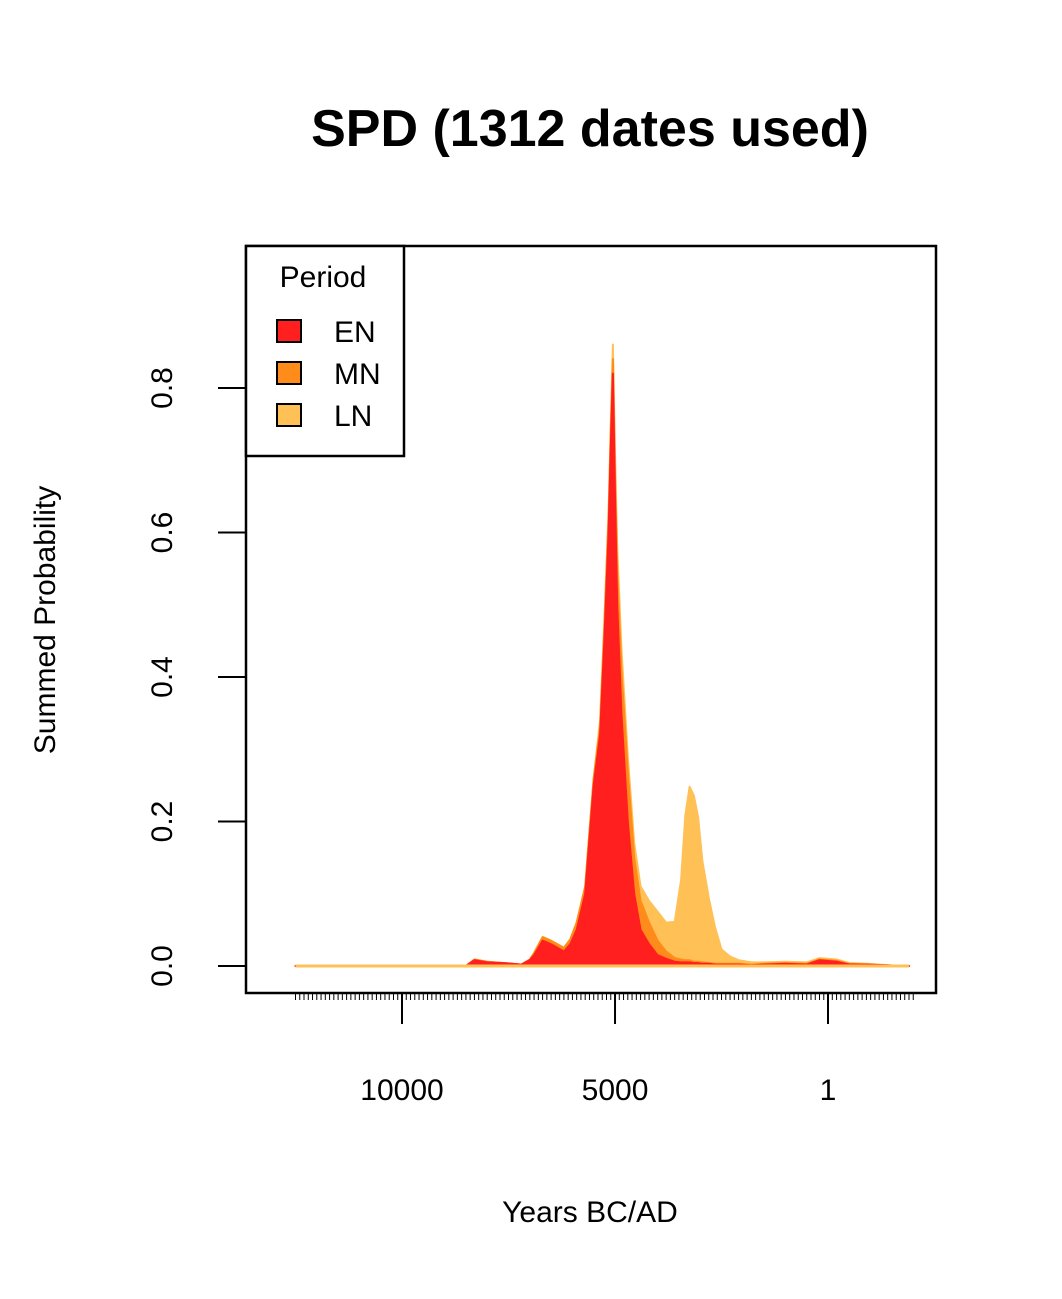 This screenshot has height=1299, width=1062. Describe the element at coordinates (45, 620) in the screenshot. I see `y-axis-label: Summed Probability` at that location.